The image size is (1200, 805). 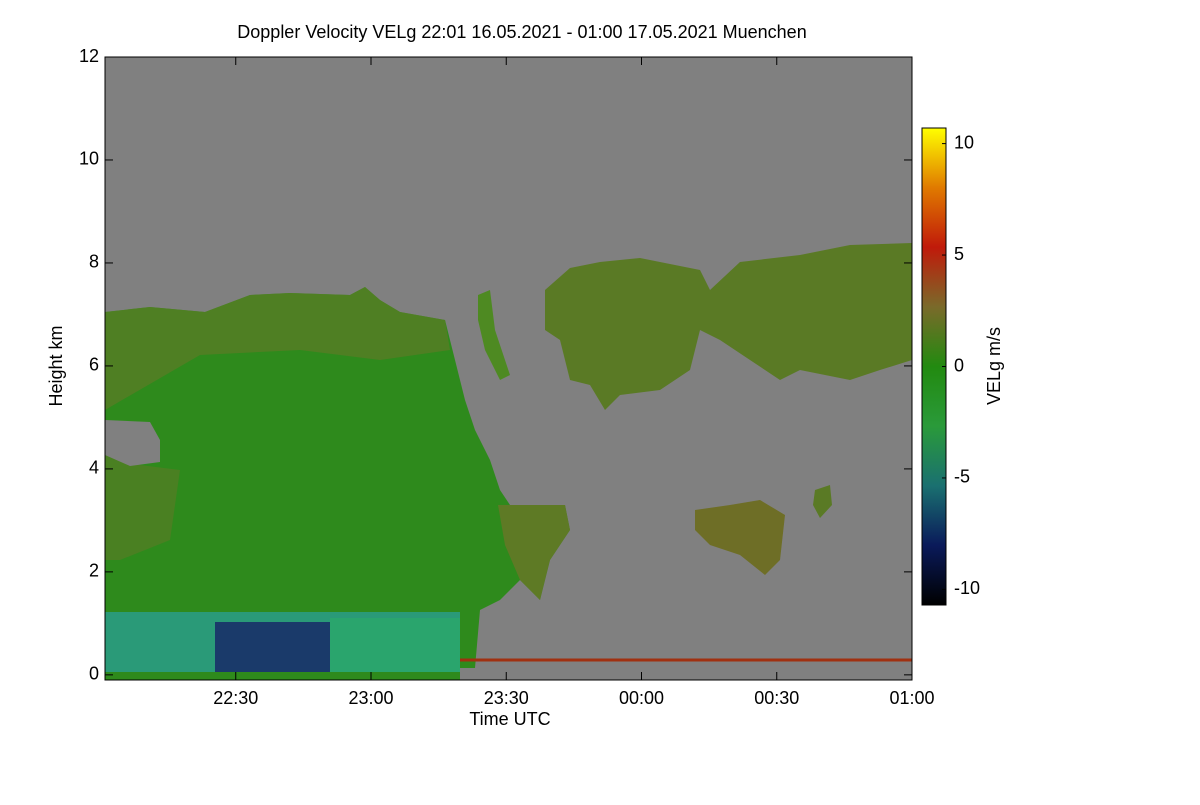 What do you see at coordinates (94, 365) in the screenshot?
I see `y-tick-label: 6` at bounding box center [94, 365].